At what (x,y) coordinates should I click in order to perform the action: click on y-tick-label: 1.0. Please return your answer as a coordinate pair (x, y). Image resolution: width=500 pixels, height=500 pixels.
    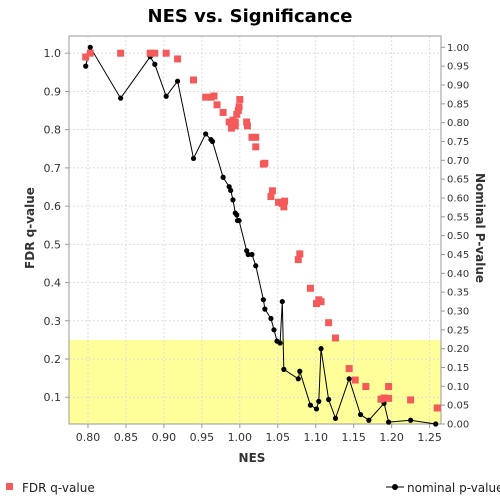
    Looking at the image, I should click on (53, 53).